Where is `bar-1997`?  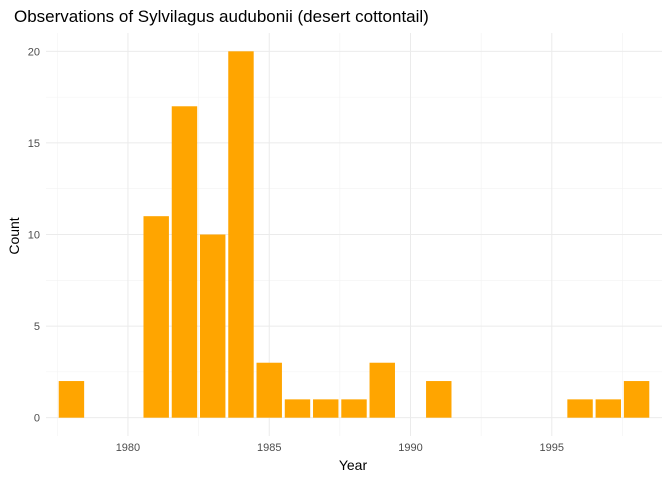
bar-1997 is located at coordinates (608, 408).